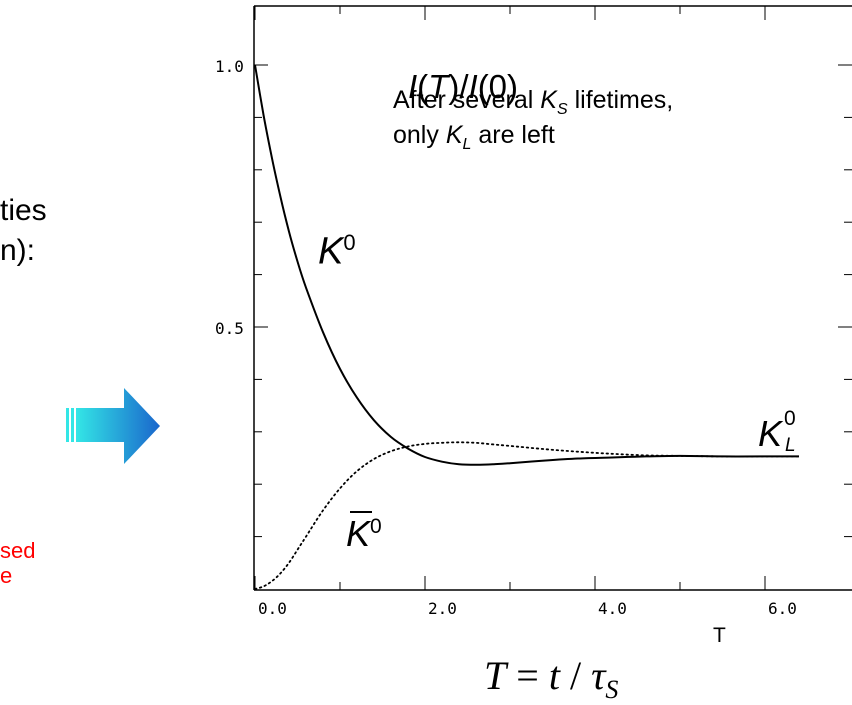 Image resolution: width=852 pixels, height=705 pixels. What do you see at coordinates (551, 678) in the screenshot?
I see `x-axis-title: T = t / τS` at bounding box center [551, 678].